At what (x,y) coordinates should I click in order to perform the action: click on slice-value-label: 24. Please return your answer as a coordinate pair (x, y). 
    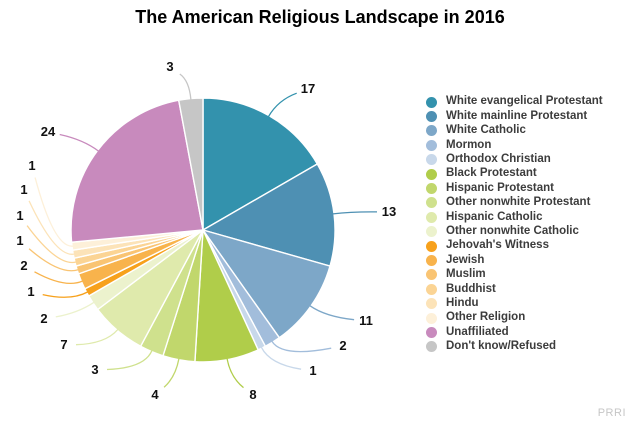
    Looking at the image, I should click on (48, 131).